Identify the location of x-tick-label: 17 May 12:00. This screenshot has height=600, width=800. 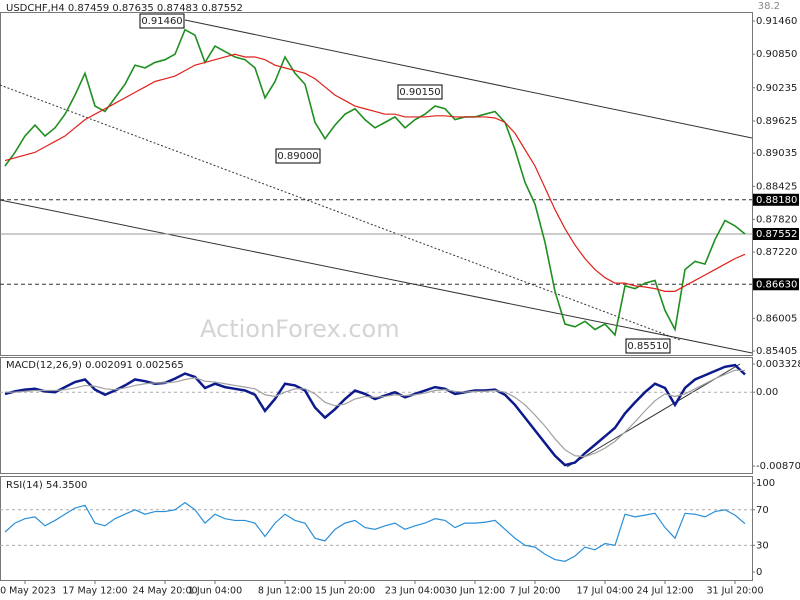
(94, 591).